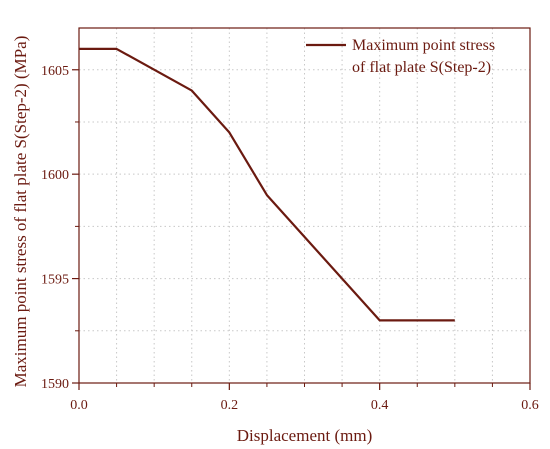 Image resolution: width=550 pixels, height=449 pixels. Describe the element at coordinates (55, 71) in the screenshot. I see `y-tick-label: 1605` at that location.